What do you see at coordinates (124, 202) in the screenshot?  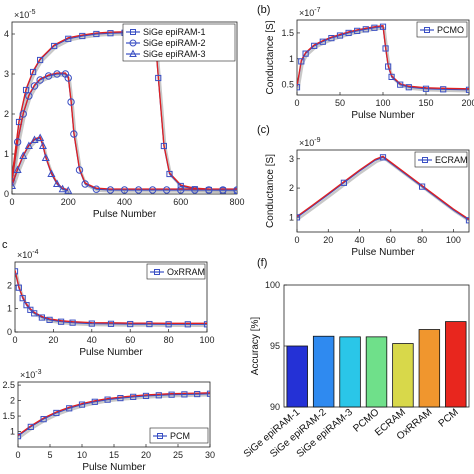 I see `x-tick-label: 400` at bounding box center [124, 202].